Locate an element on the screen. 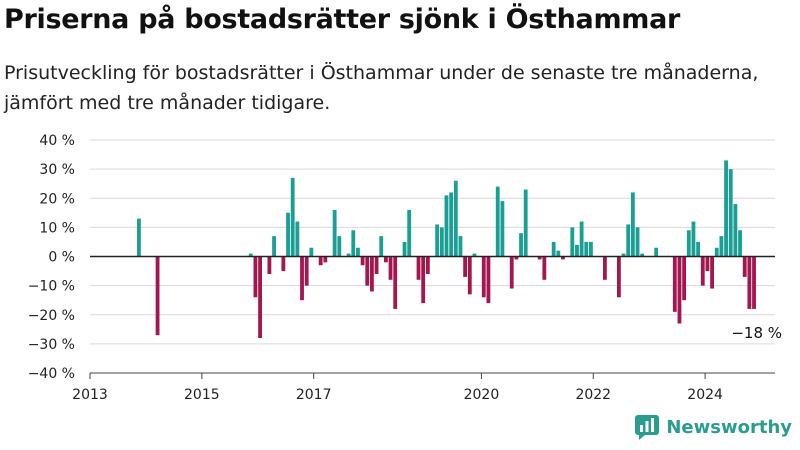 This screenshot has height=450, width=800. y-tick-label: −10 % is located at coordinates (51, 287).